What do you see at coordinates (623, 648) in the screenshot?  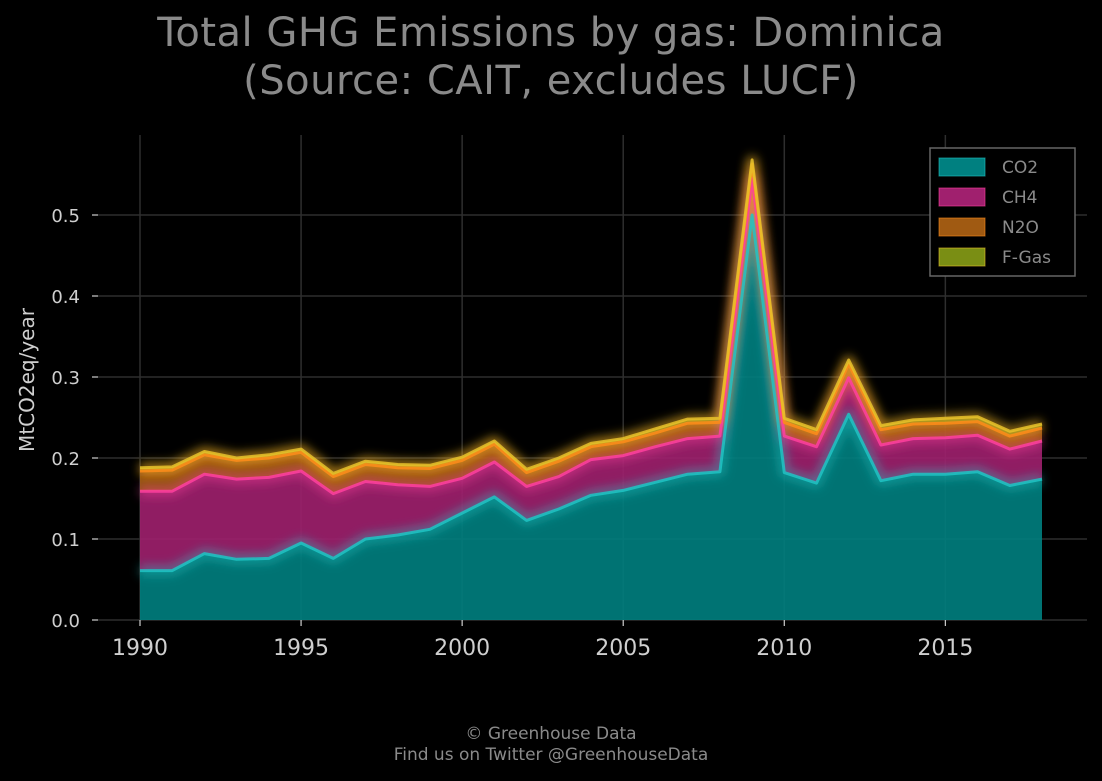 I see `x-tick-label-2005: 2005` at bounding box center [623, 648].